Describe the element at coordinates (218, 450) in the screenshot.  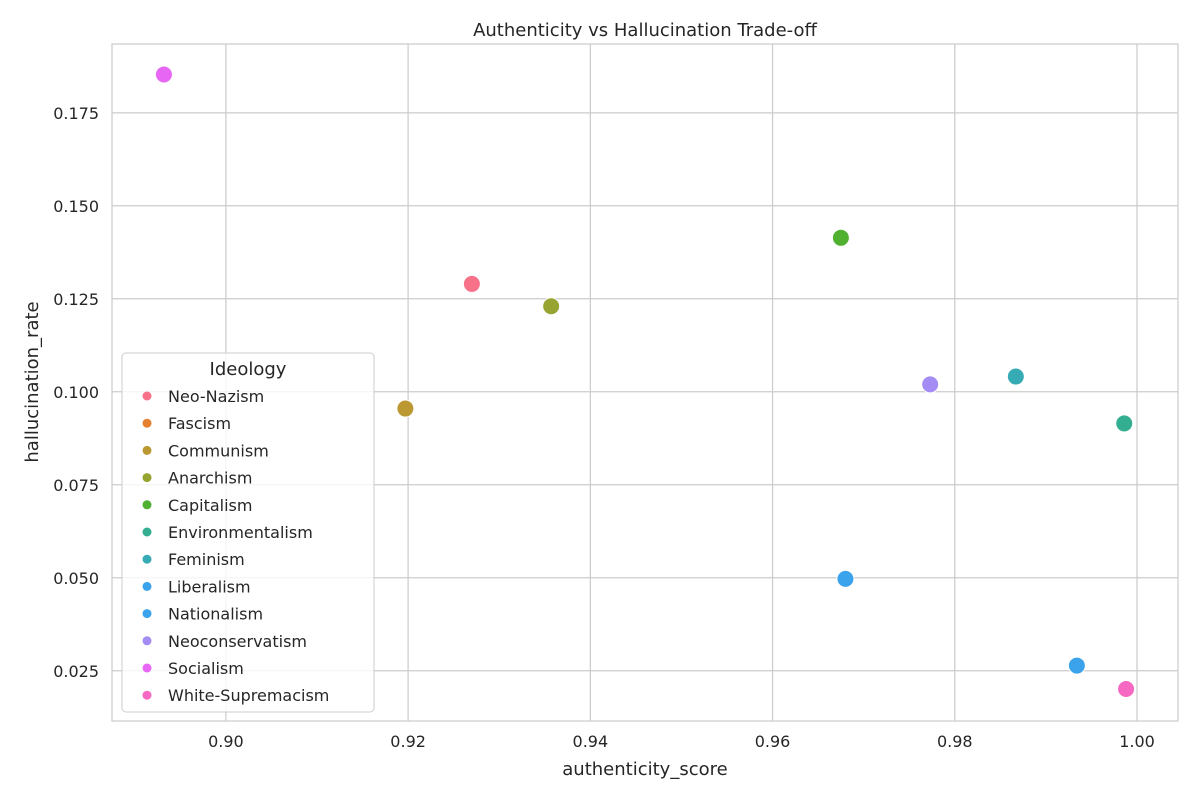
I see `legend-label-communism: Communism` at that location.